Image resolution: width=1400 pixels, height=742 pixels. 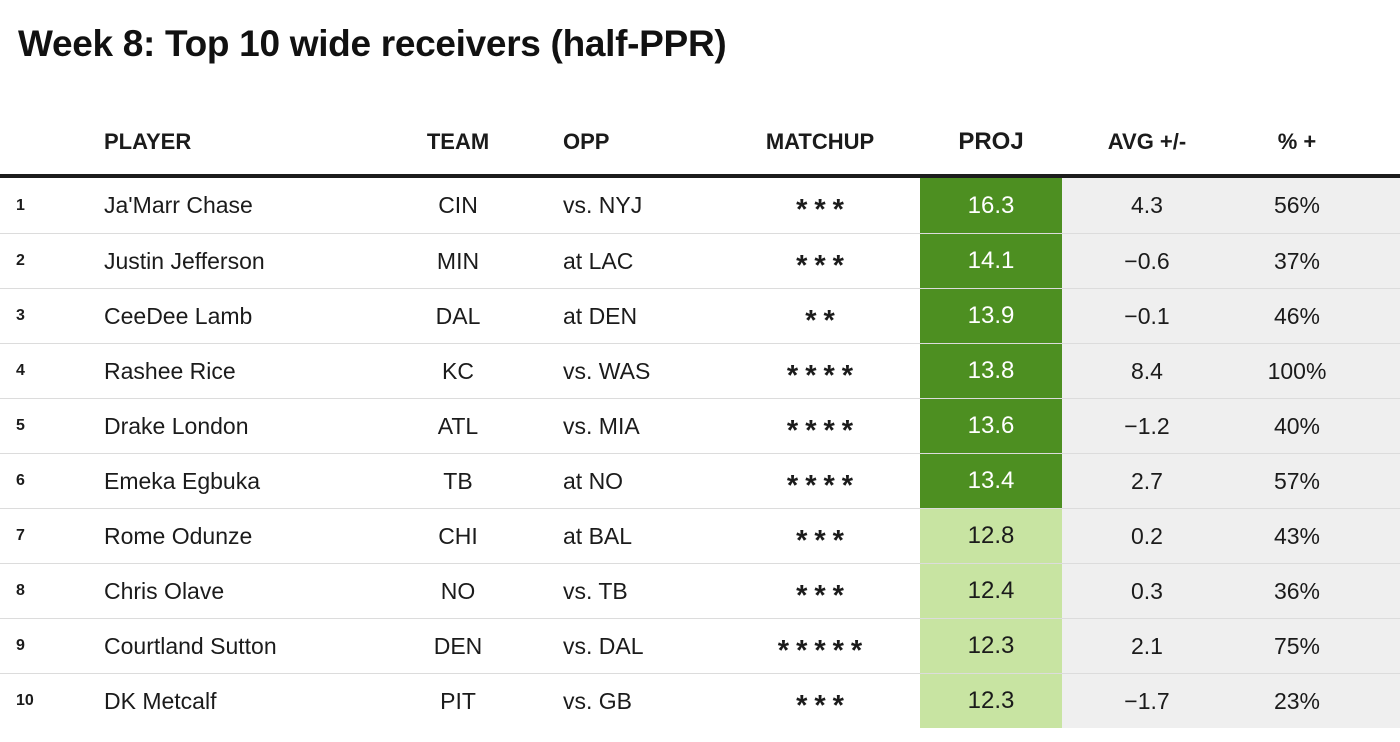 What do you see at coordinates (1147, 646) in the screenshot?
I see `avg-cell: 2.1` at bounding box center [1147, 646].